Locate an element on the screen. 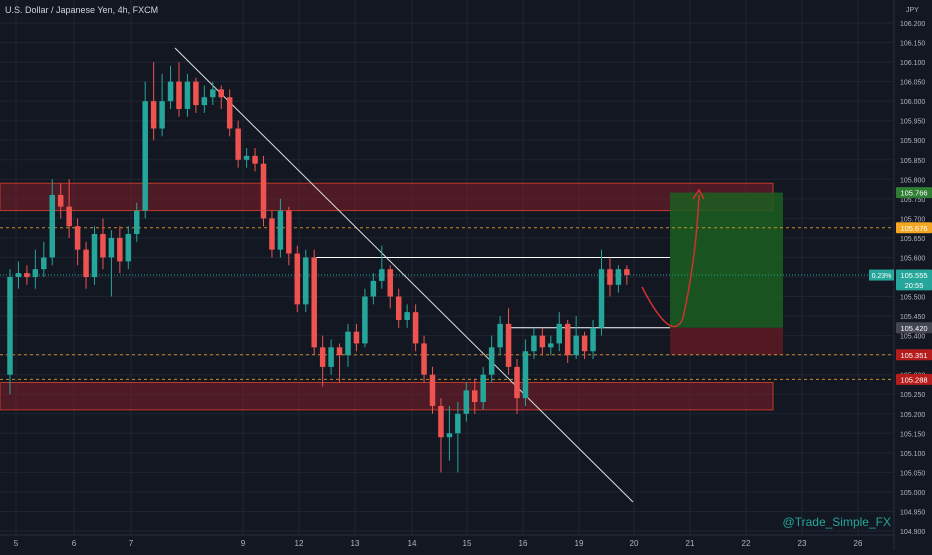 This screenshot has height=555, width=932. time-axis: 5 6 7 9 12 13 14 15 16 19 20 21 22 23 26 is located at coordinates (438, 543).